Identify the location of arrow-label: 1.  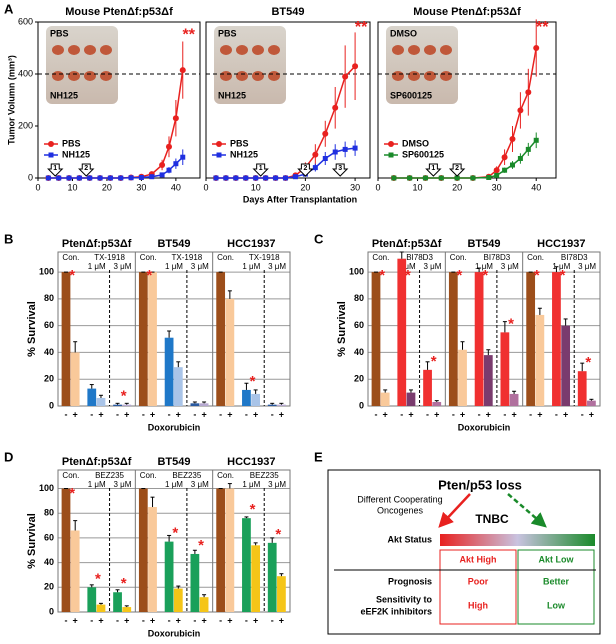
(55, 168).